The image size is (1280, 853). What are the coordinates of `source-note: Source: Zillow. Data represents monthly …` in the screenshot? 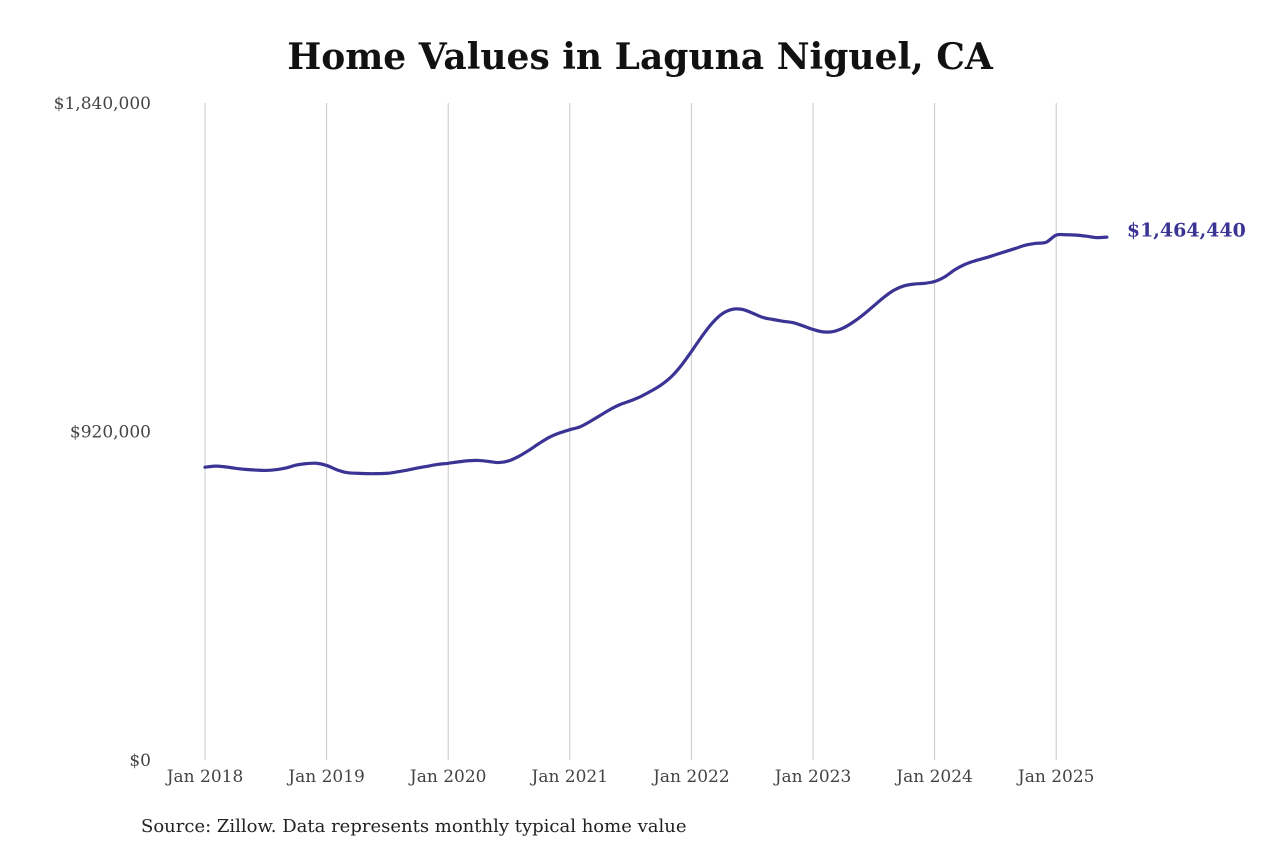 It's located at (414, 826).